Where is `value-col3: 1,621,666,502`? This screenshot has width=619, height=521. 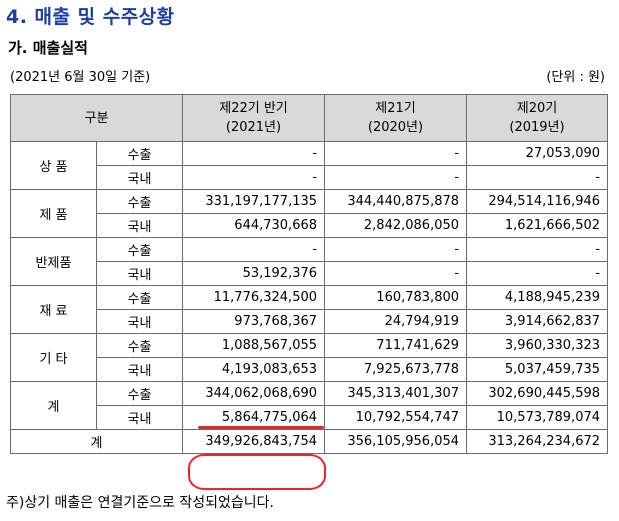 value-col3: 1,621,666,502 is located at coordinates (537, 225).